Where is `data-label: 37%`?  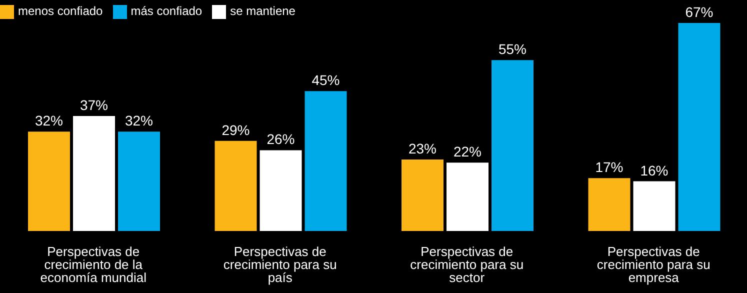
data-label: 37% is located at coordinates (94, 105).